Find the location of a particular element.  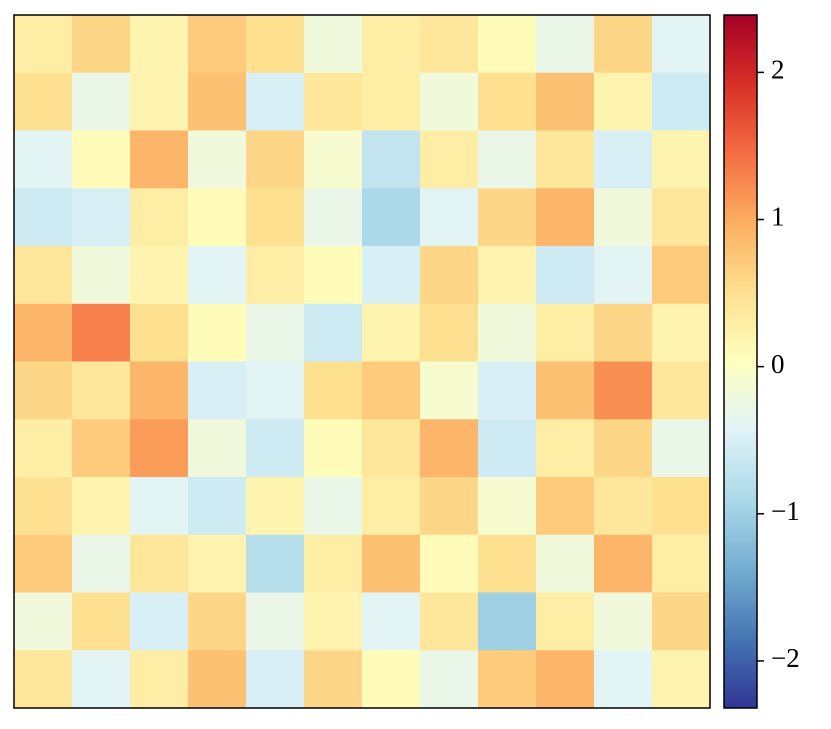

colorbar-tick-label: −2 is located at coordinates (785, 658).